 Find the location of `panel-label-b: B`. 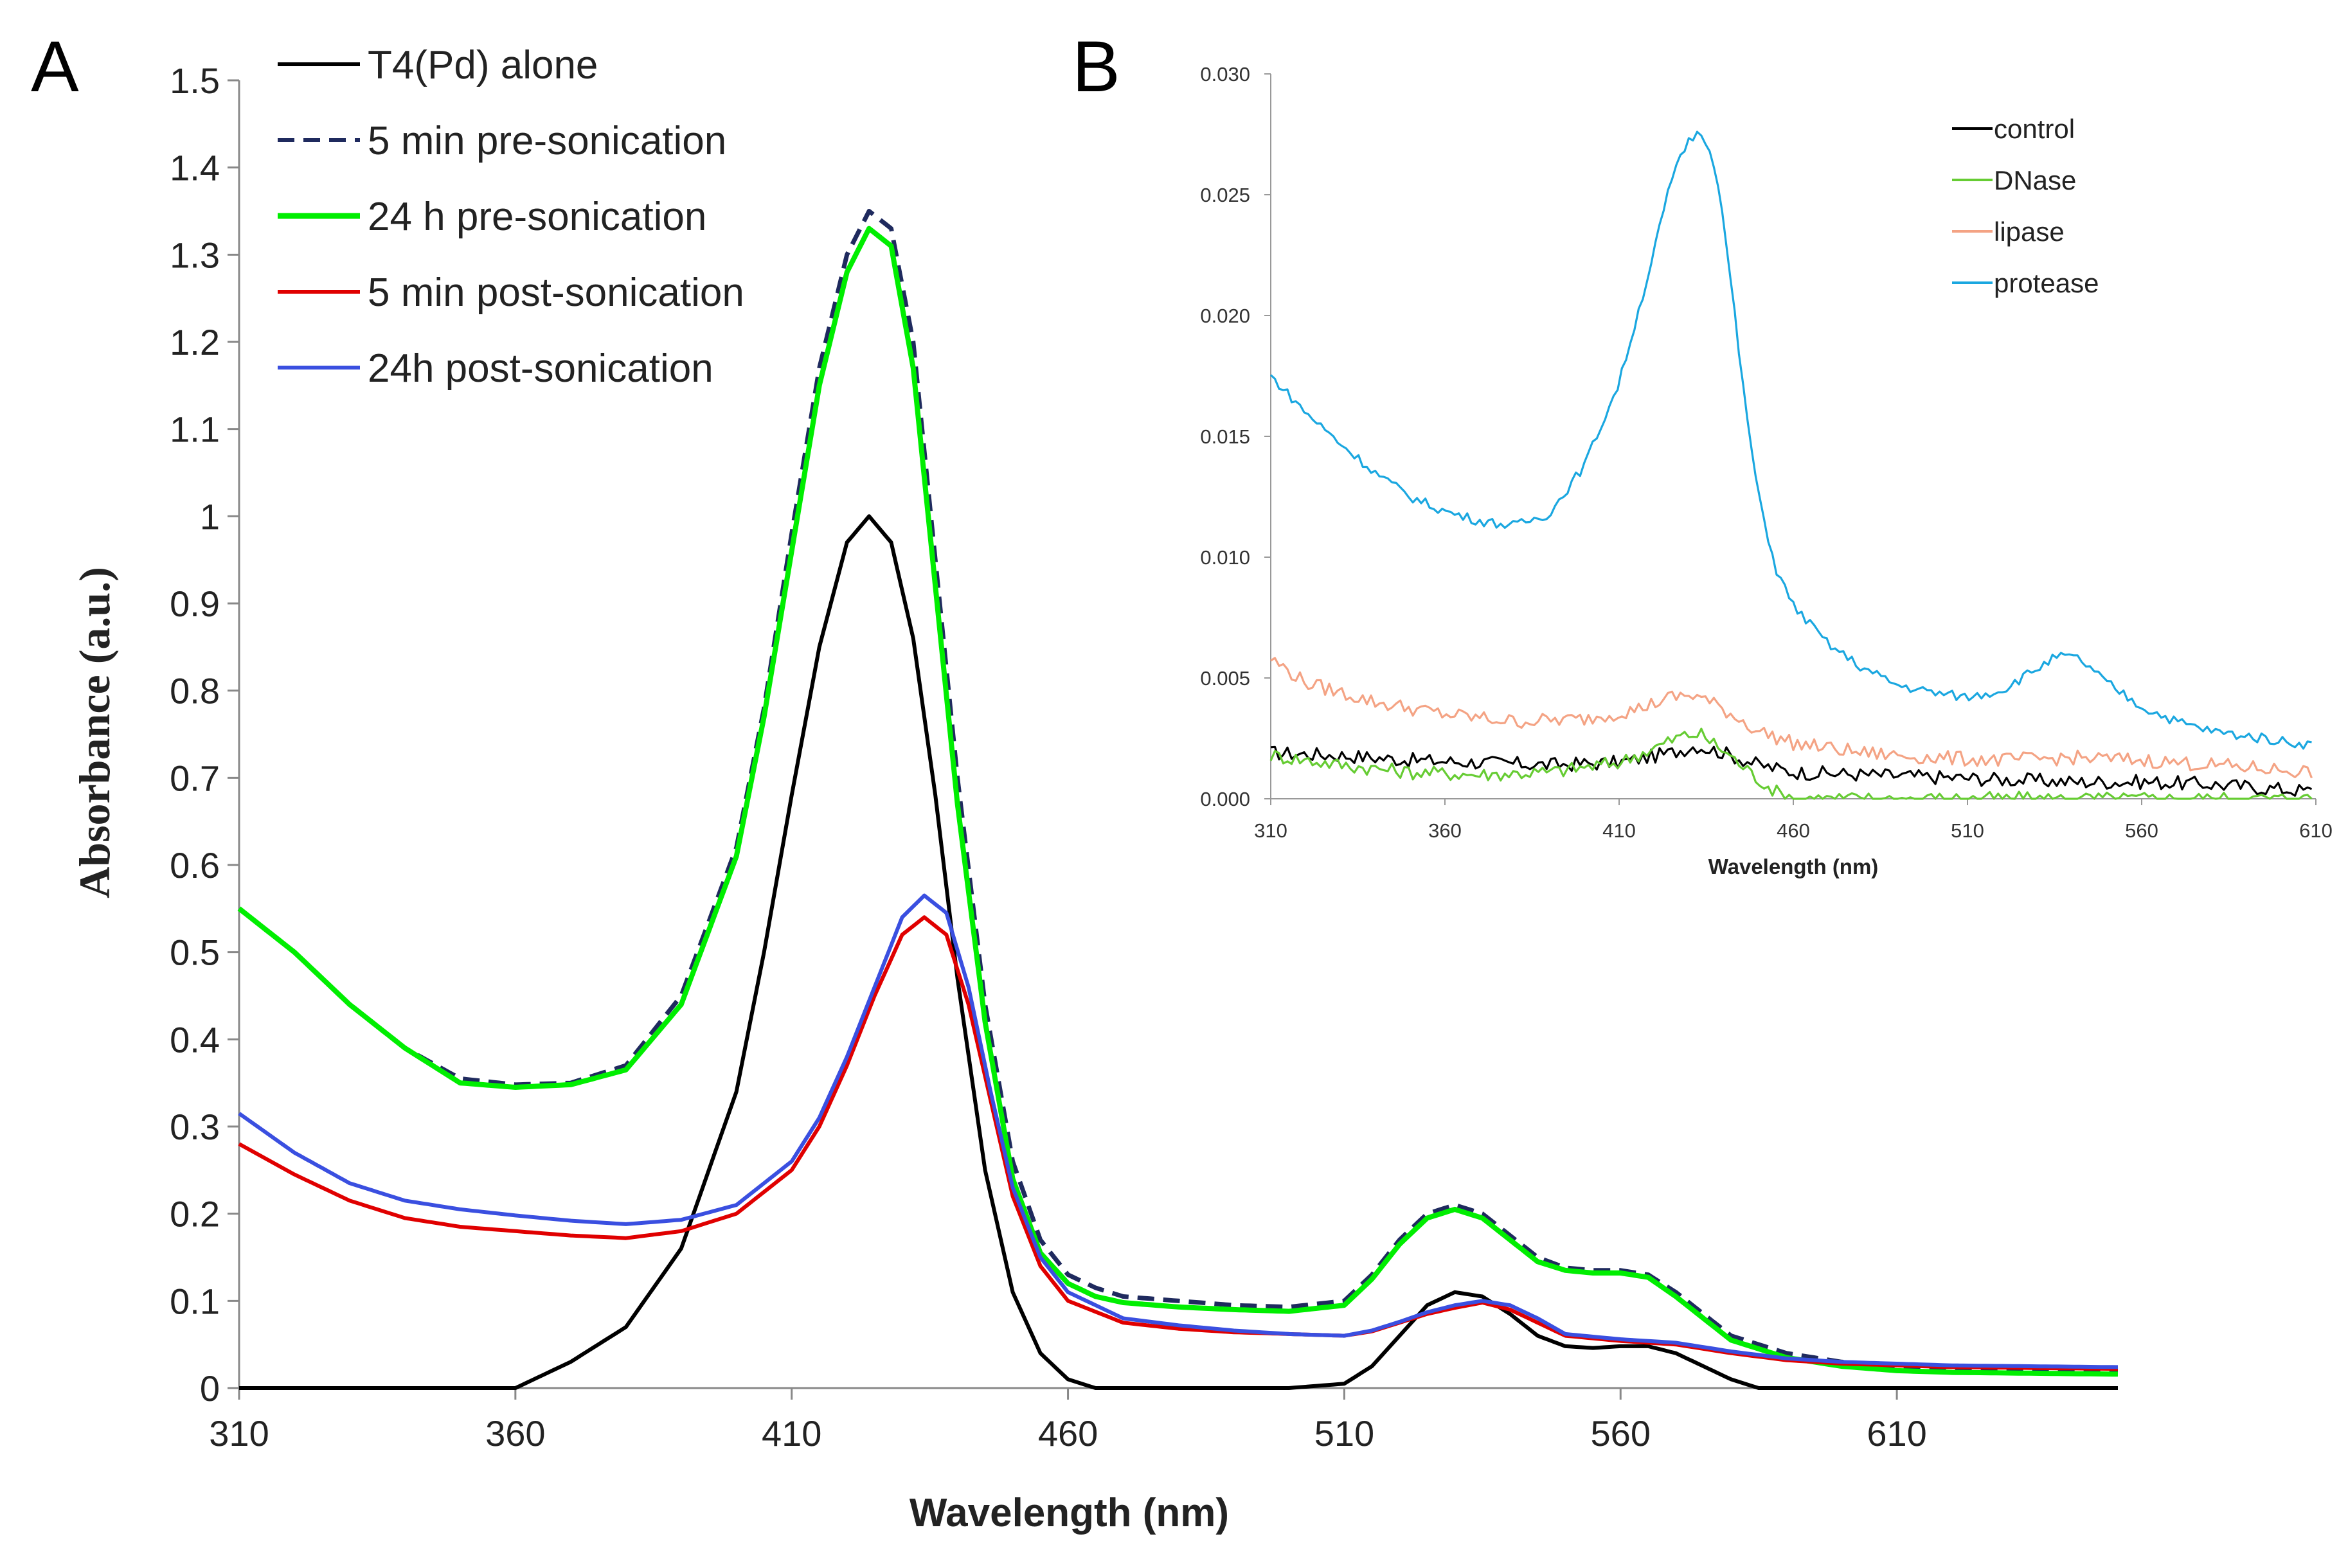

panel-label-b: B is located at coordinates (1096, 66).